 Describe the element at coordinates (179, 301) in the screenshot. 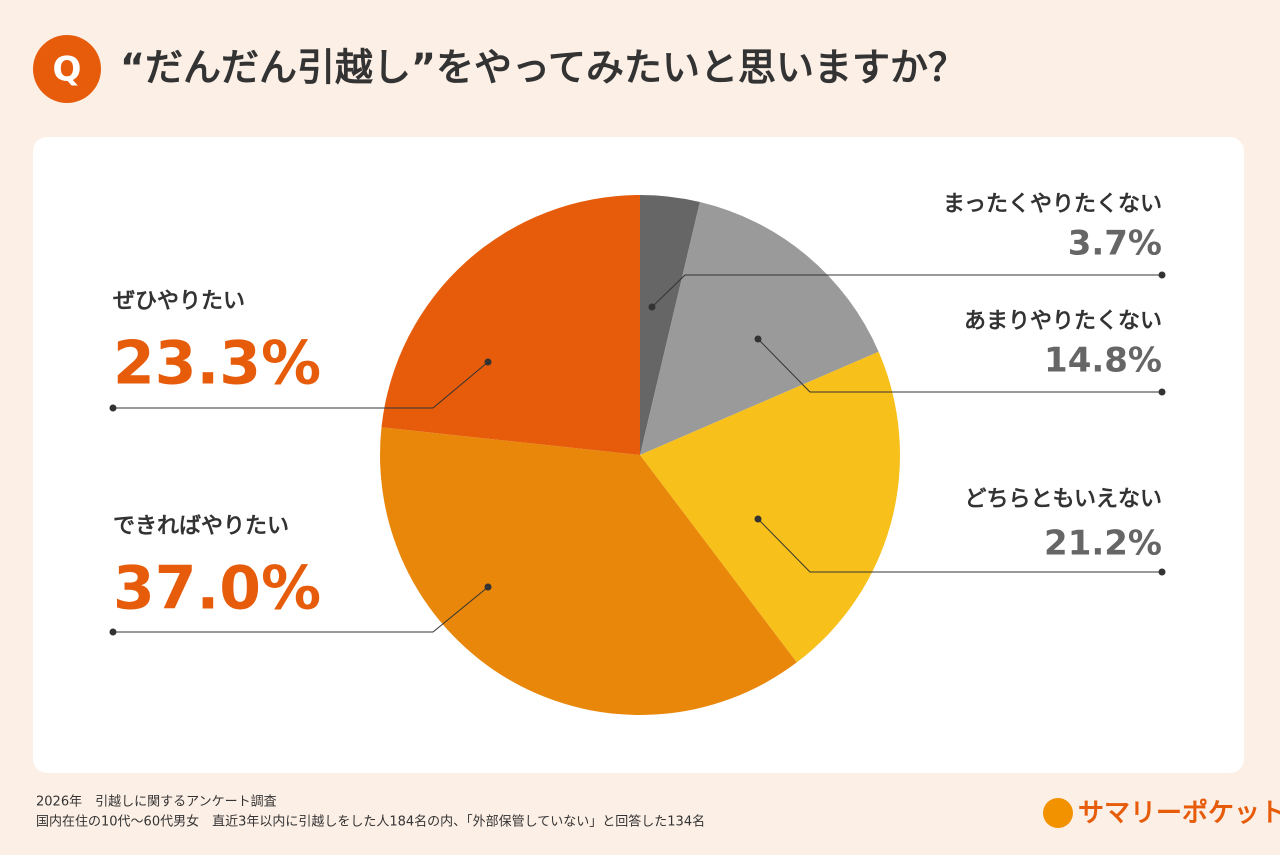

I see `category-label: ぜひやりたい` at that location.